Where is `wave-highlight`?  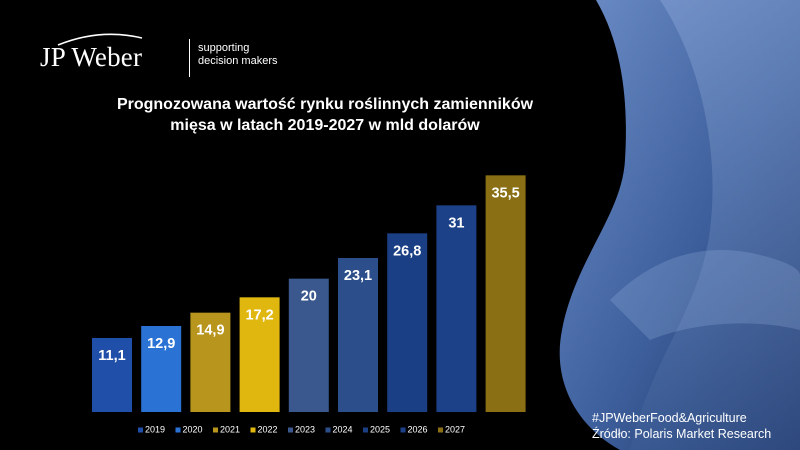
wave-highlight is located at coordinates (705, 295).